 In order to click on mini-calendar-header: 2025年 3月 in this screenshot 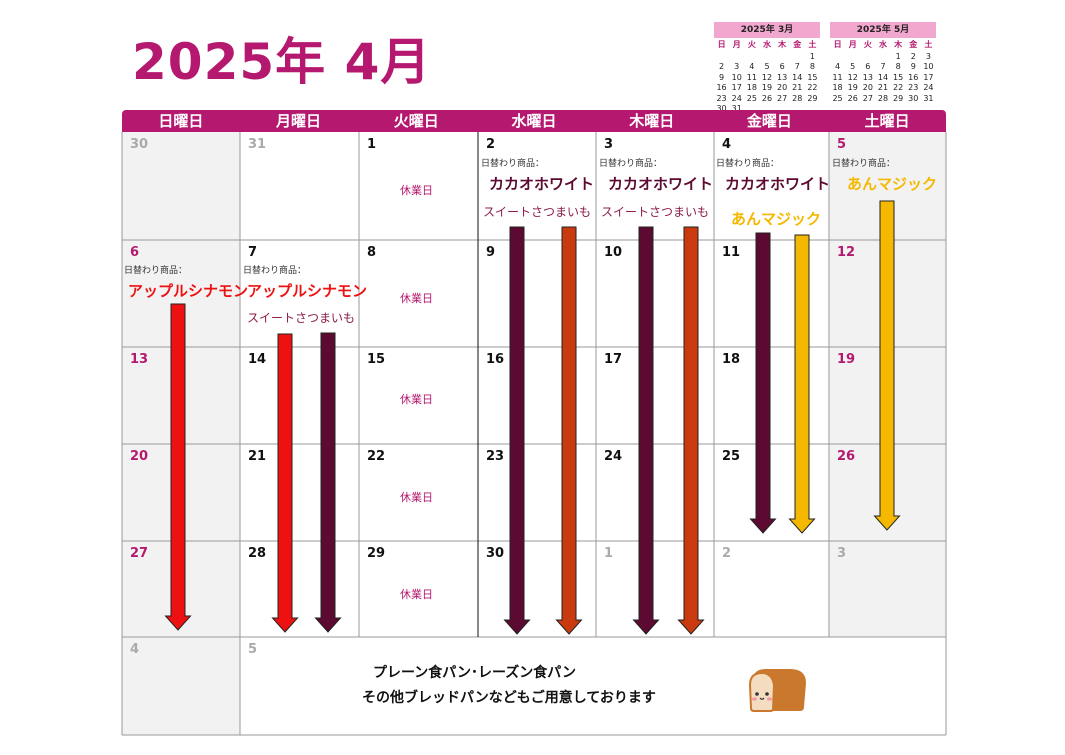, I will do `click(767, 30)`.